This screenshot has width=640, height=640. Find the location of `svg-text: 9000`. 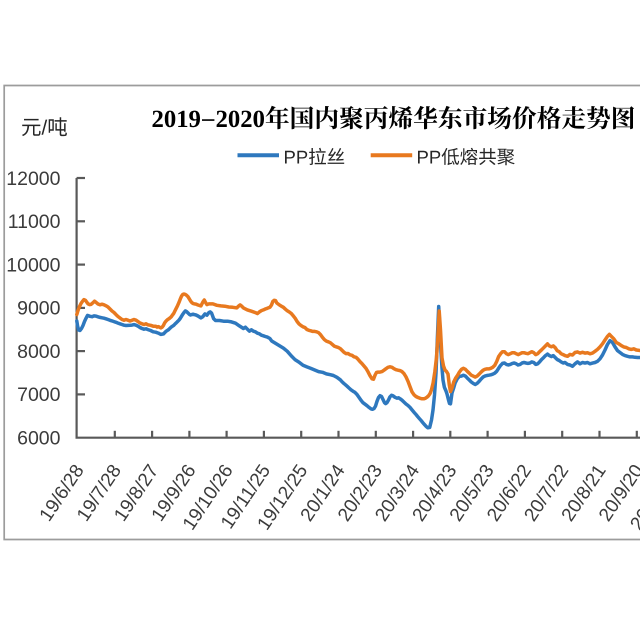

svg-text: 9000 is located at coordinates (39, 309).